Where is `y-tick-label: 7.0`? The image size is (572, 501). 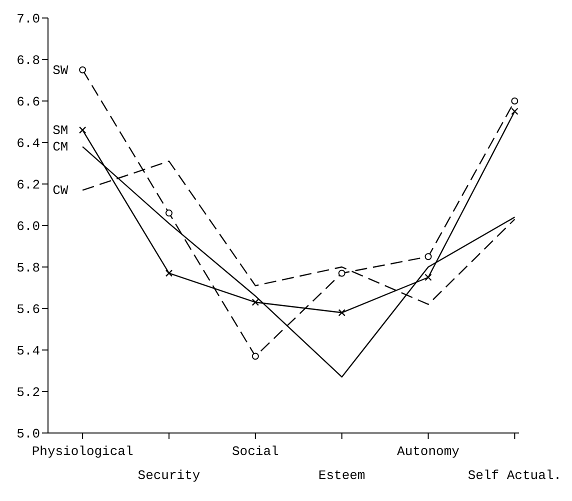 y-tick-label: 7.0 is located at coordinates (28, 19).